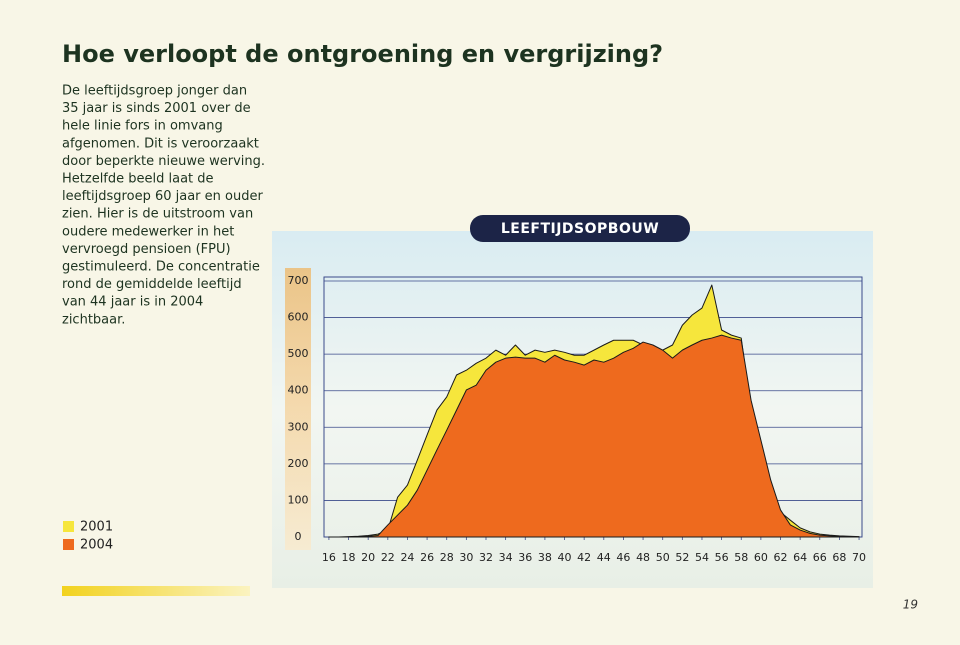 Image resolution: width=960 pixels, height=645 pixels. Describe the element at coordinates (152, 284) in the screenshot. I see `paragraph-line: rond de gemiddelde leeftijd` at that location.